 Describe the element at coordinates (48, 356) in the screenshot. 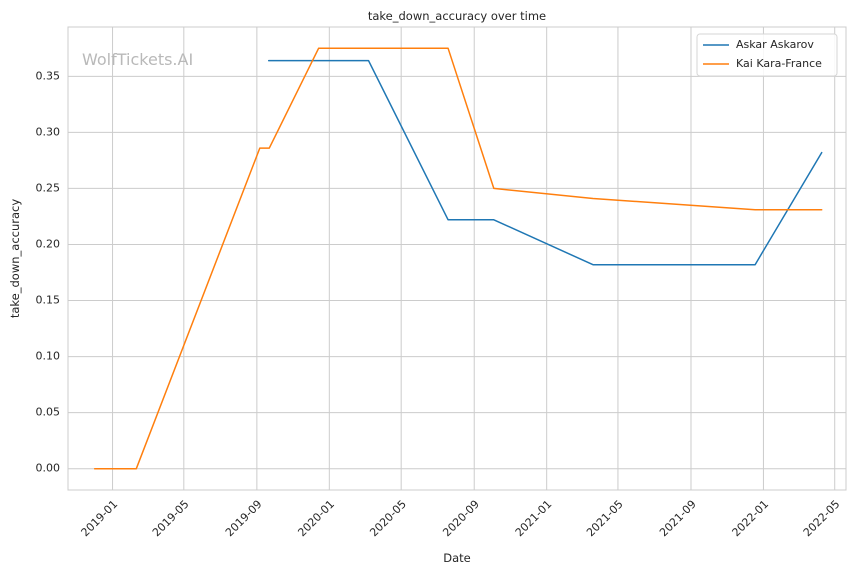

I see `y-tick-label: 0.10` at that location.